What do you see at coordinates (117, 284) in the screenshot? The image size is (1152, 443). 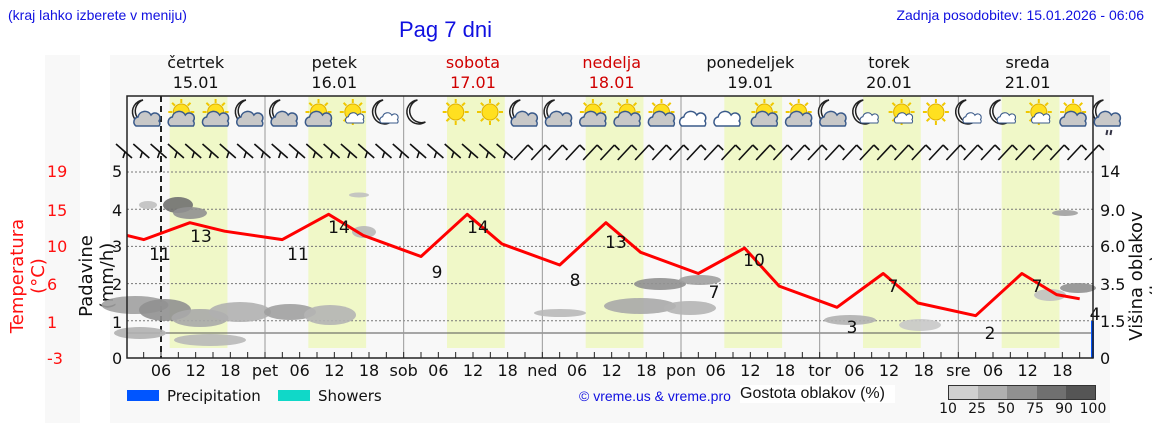 I see `axis-tick-label: 2` at bounding box center [117, 284].